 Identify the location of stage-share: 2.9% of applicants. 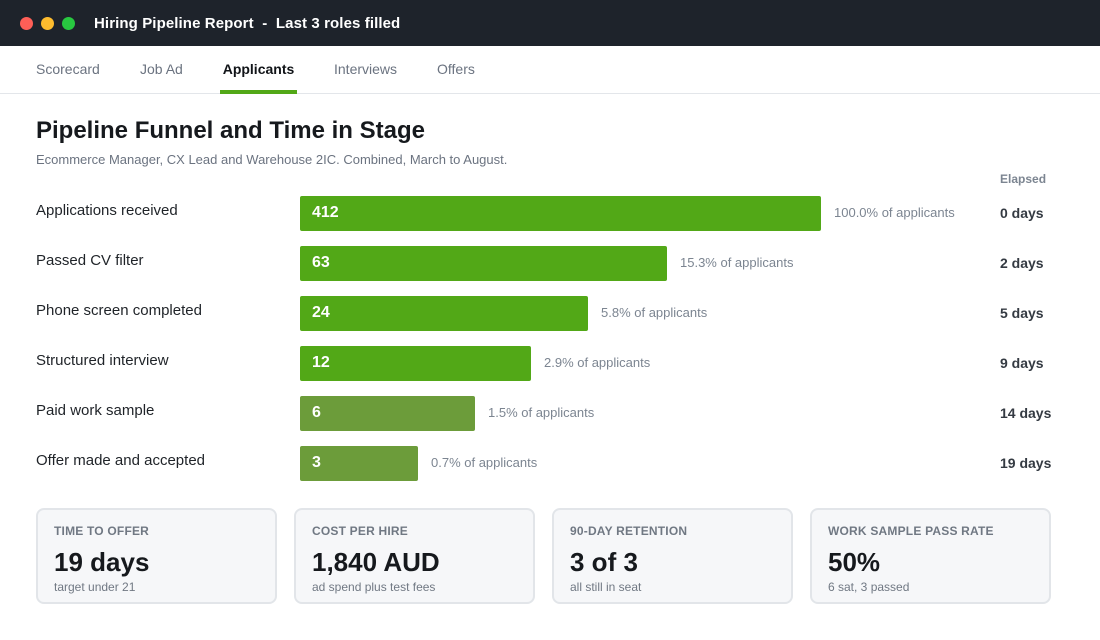
(597, 362).